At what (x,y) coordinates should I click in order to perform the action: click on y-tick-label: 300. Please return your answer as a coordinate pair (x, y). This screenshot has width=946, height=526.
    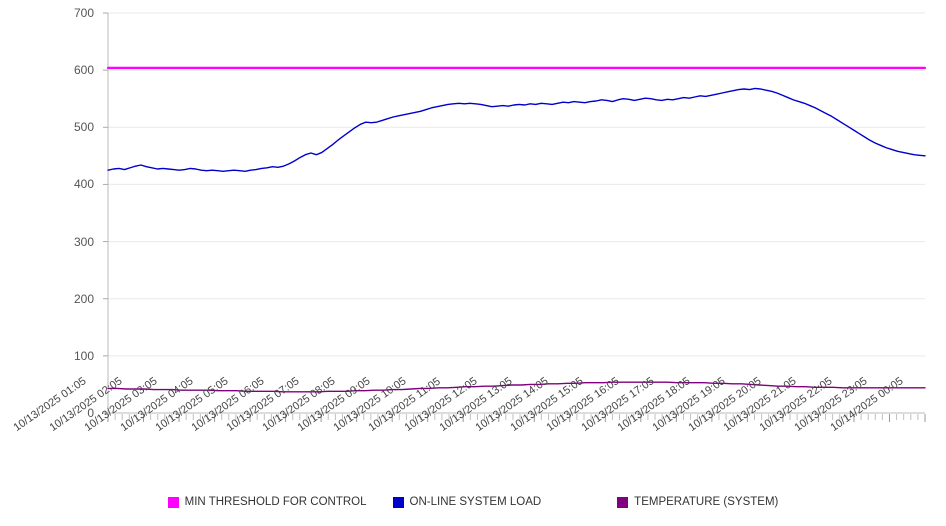
    Looking at the image, I should click on (83, 241).